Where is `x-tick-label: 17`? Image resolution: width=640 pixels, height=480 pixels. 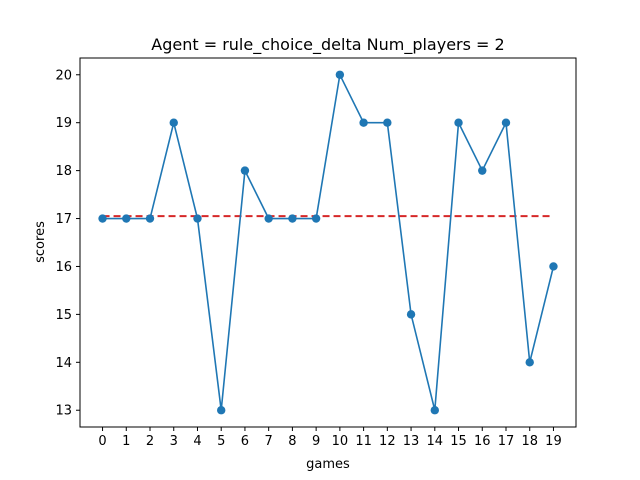 x-tick-label: 17 is located at coordinates (506, 441).